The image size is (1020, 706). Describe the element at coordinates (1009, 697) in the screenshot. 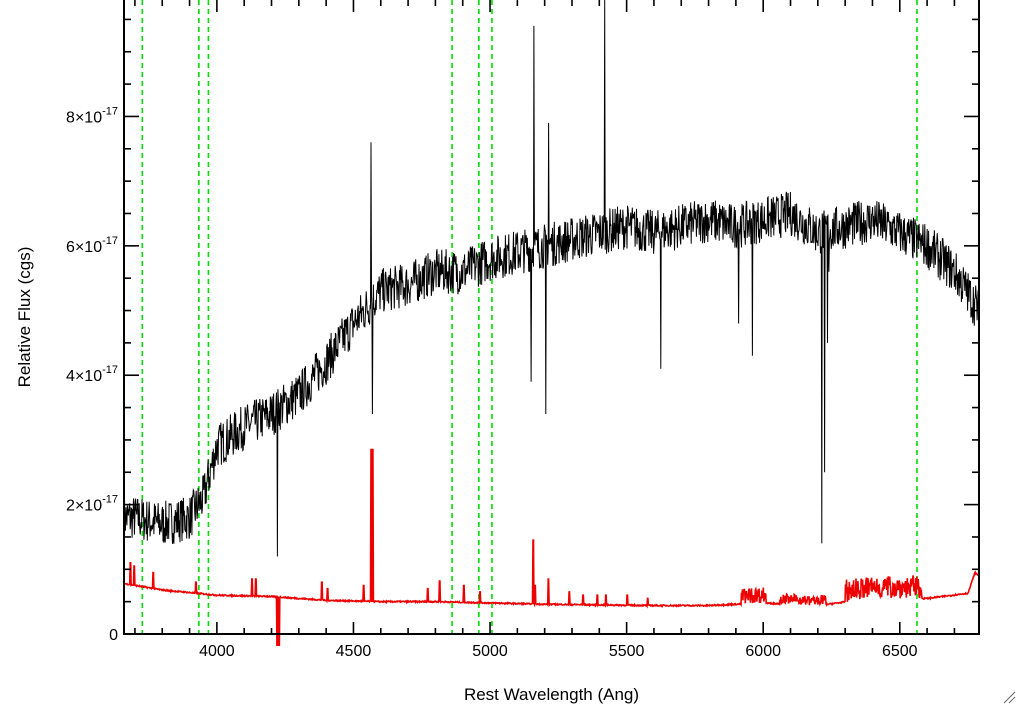

I see `window-resize-grip-icon` at that location.